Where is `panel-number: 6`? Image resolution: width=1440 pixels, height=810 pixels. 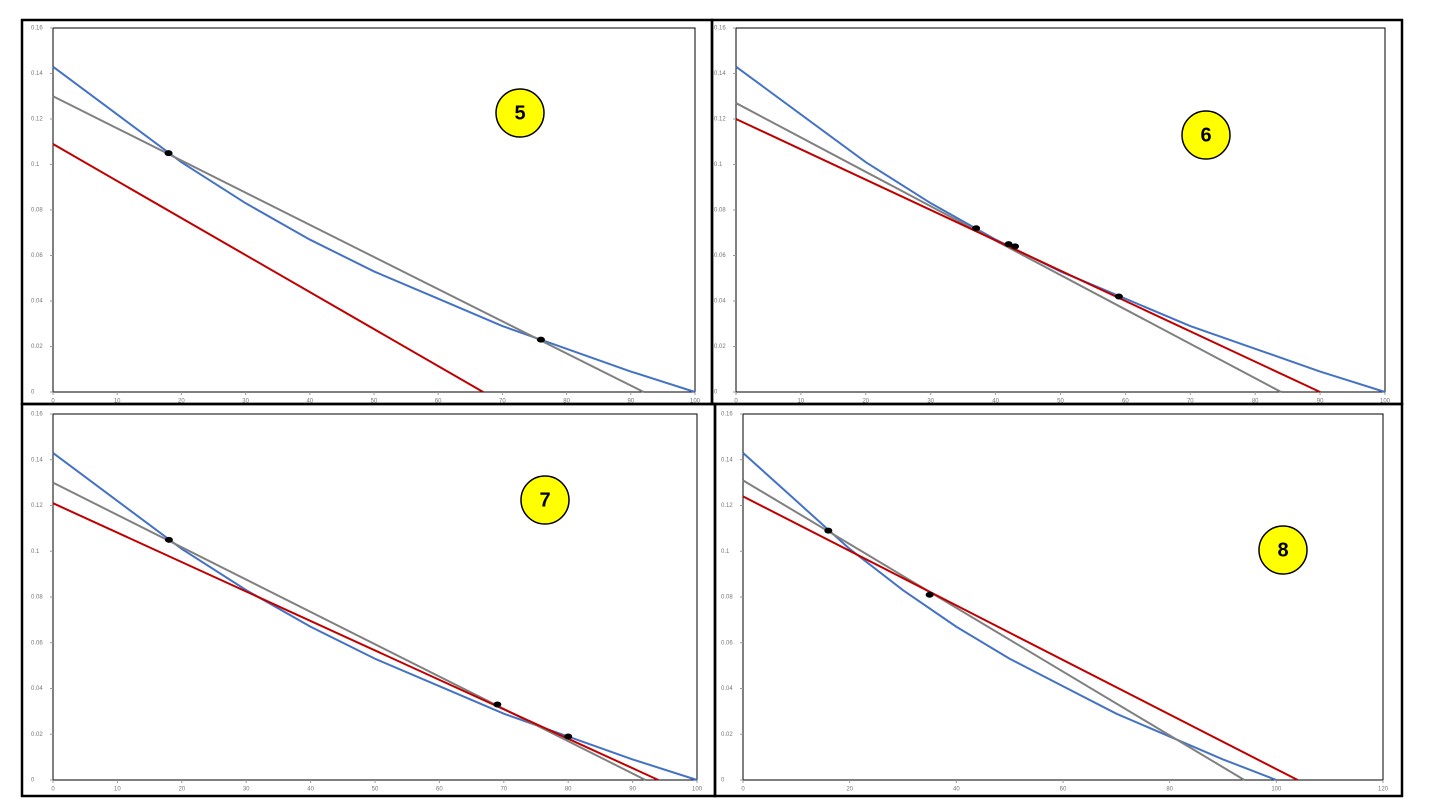
panel-number: 6 is located at coordinates (1205, 135).